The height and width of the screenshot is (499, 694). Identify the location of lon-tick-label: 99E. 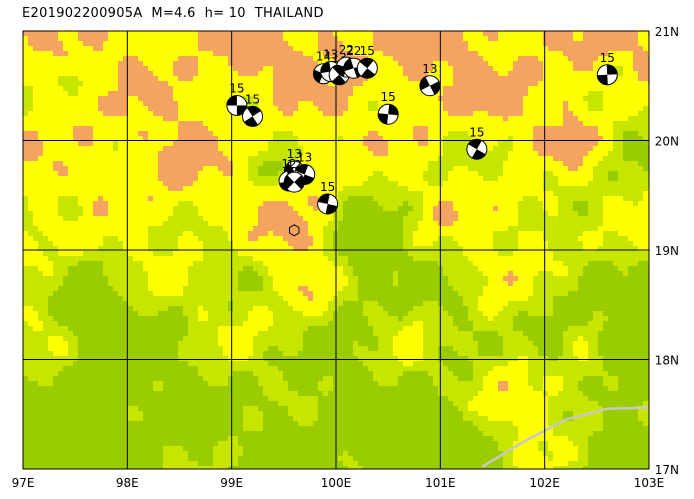
(231, 483).